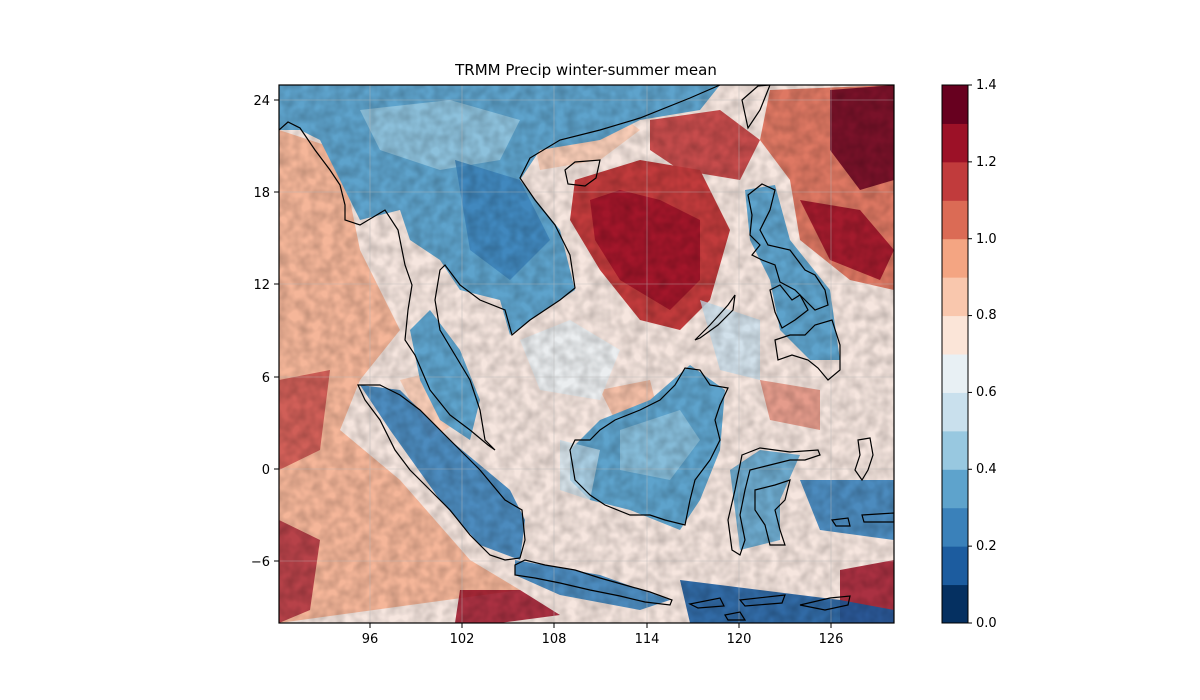  What do you see at coordinates (265, 332) in the screenshot?
I see `lat-axis: 24 18 12 6 0 −6` at bounding box center [265, 332].